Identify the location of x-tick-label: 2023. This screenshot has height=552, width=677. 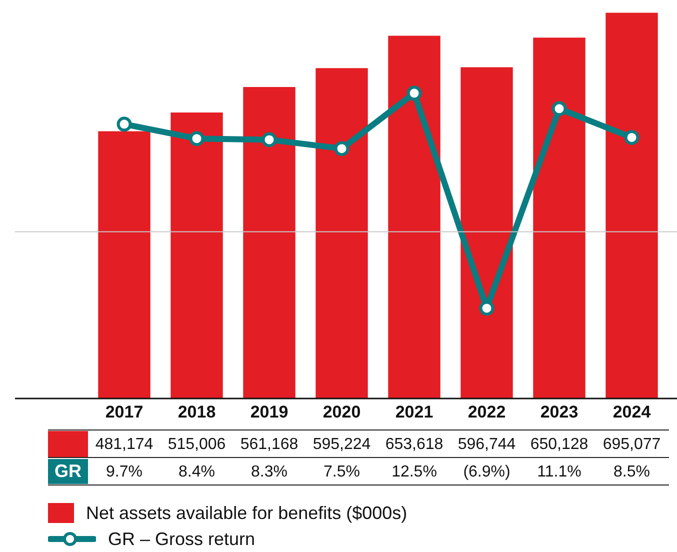
(559, 412).